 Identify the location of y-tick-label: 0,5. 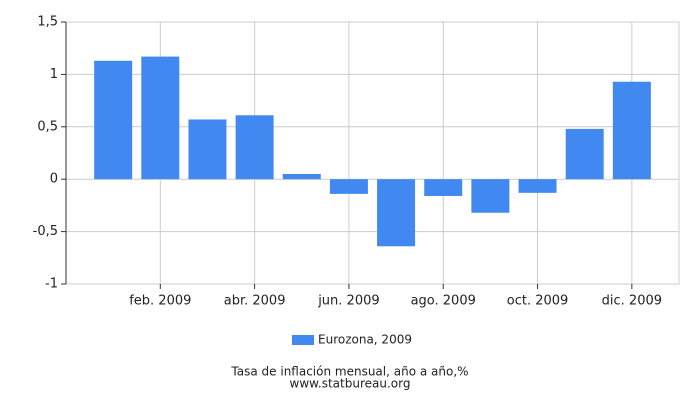
(47, 126).